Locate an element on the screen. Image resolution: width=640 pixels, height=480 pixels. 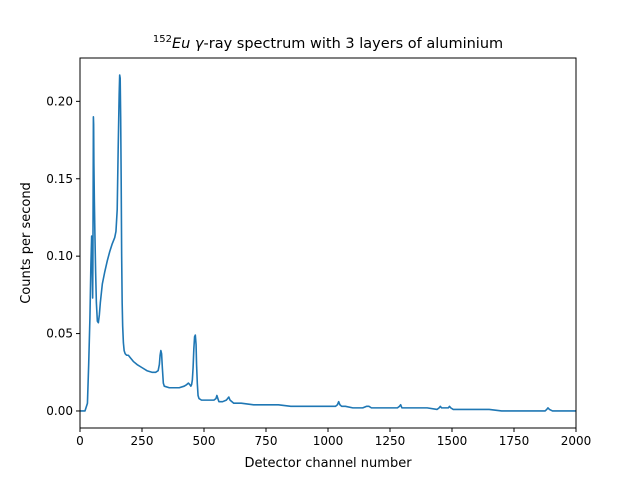
x-tick-label: 0 is located at coordinates (80, 441).